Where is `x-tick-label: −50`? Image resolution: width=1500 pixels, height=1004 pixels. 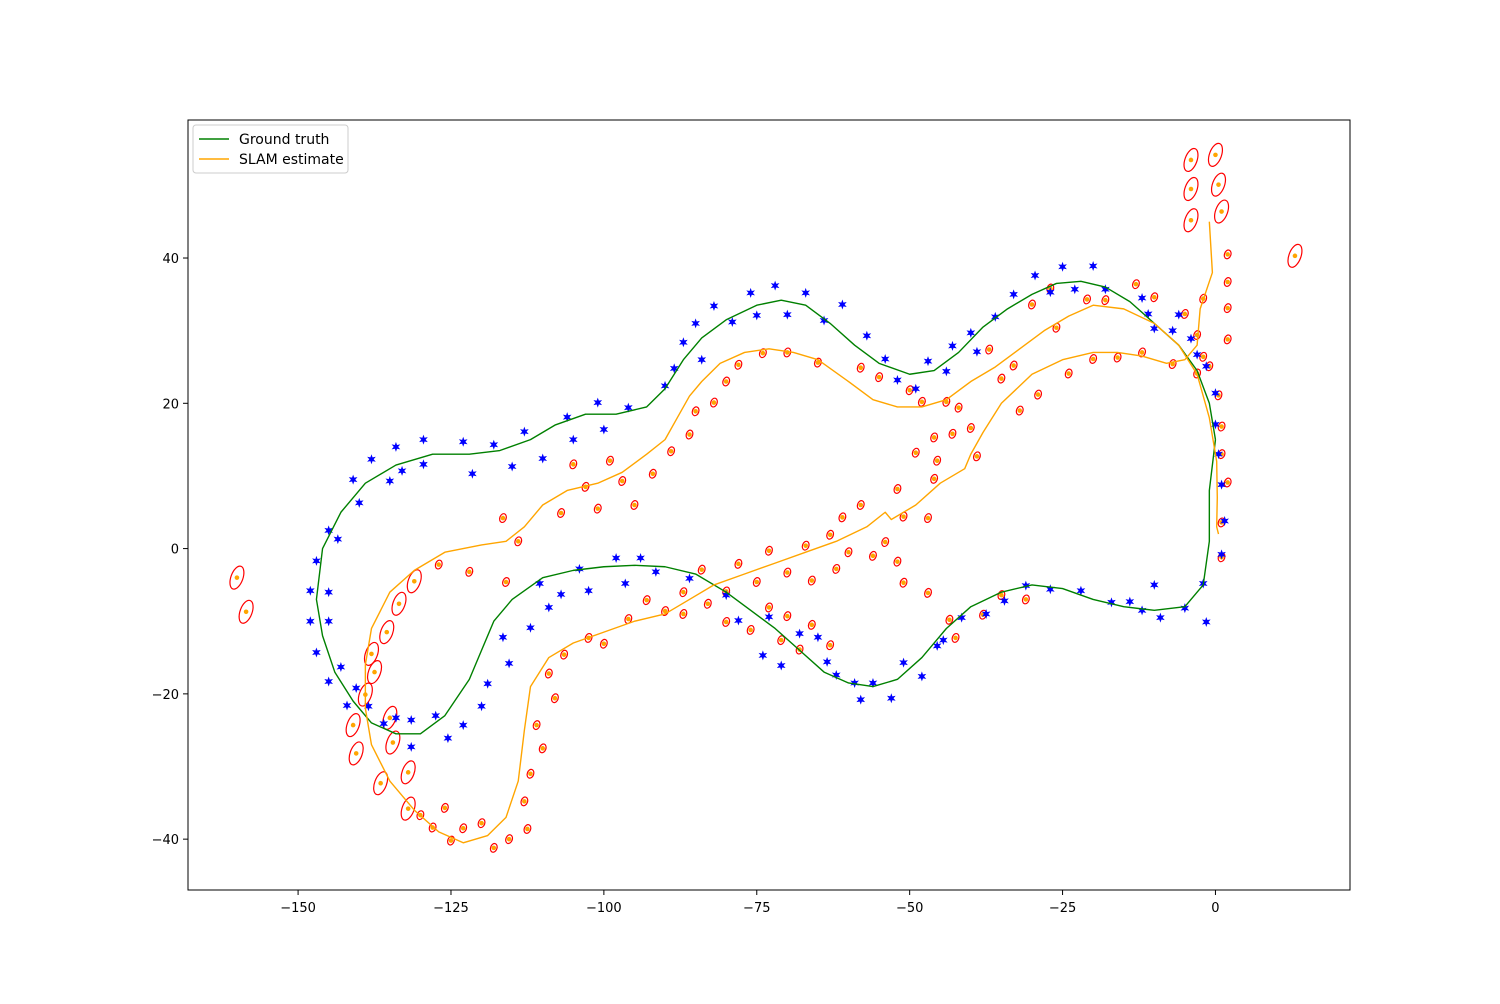 x-tick-label: −50 is located at coordinates (909, 908).